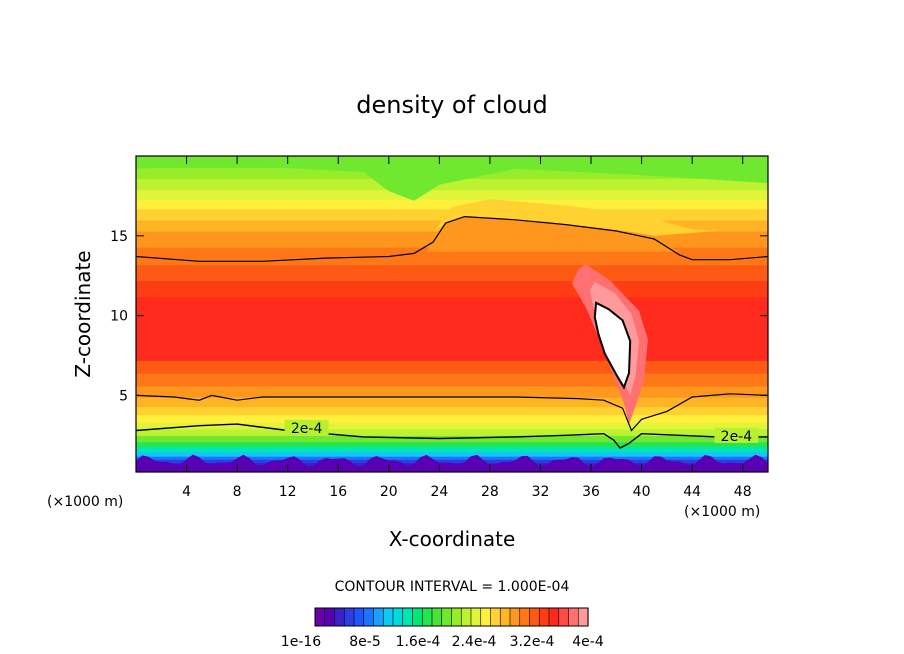 Image resolution: width=904 pixels, height=654 pixels. What do you see at coordinates (442, 642) in the screenshot?
I see `colorbar-labels: 1e-16 8e-5 1.6e-4 2.4e-4 3.2e-4 4e-4` at bounding box center [442, 642].